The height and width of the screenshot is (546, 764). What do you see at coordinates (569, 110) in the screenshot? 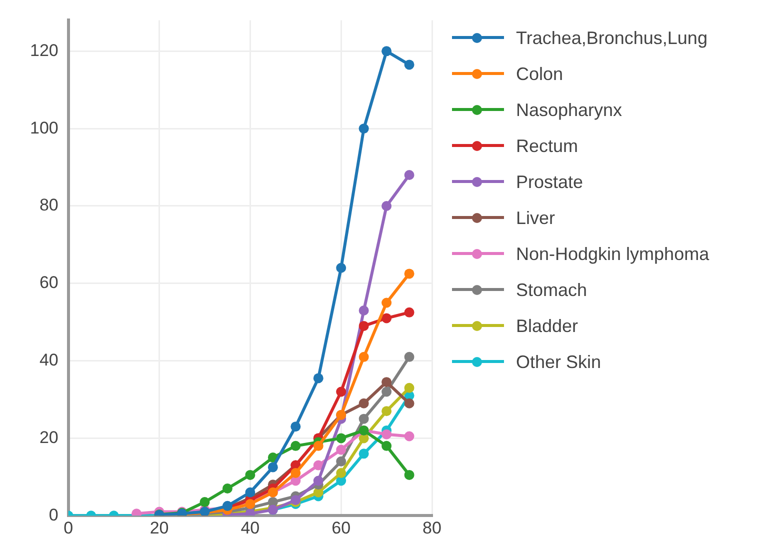
I see `legend-label: Nasopharynx` at bounding box center [569, 110].